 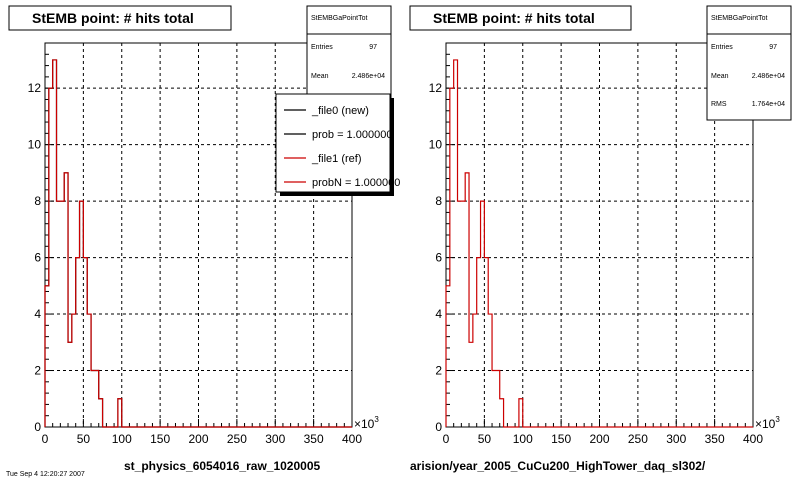 I want to click on legend-label: _file0 (new), so click(x=340, y=111).